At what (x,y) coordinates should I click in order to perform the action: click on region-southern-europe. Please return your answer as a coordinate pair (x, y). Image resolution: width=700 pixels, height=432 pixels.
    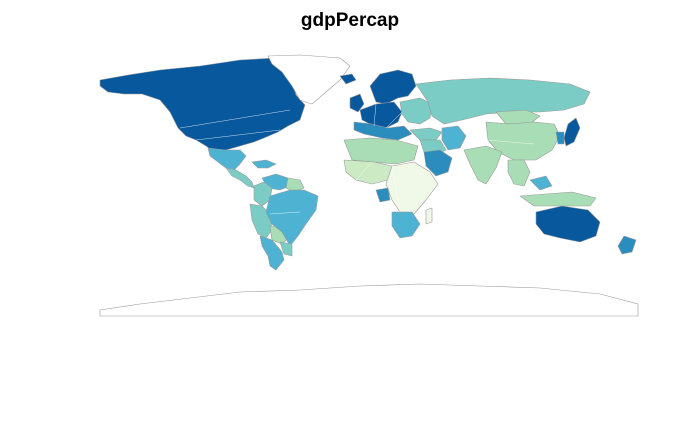
    Looking at the image, I should click on (383, 131).